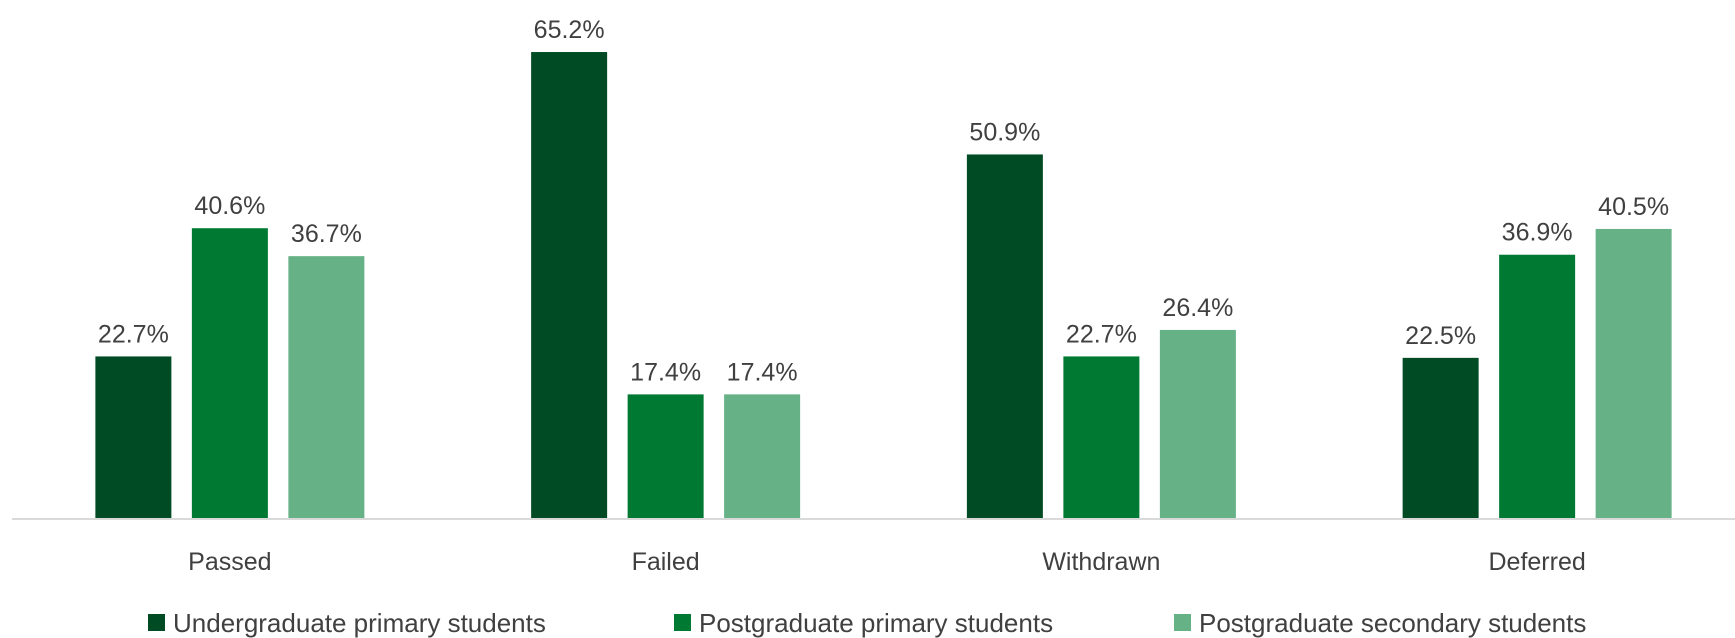 Image resolution: width=1735 pixels, height=638 pixels. Describe the element at coordinates (1392, 623) in the screenshot. I see `legend-label: Postgraduate secondary students` at that location.